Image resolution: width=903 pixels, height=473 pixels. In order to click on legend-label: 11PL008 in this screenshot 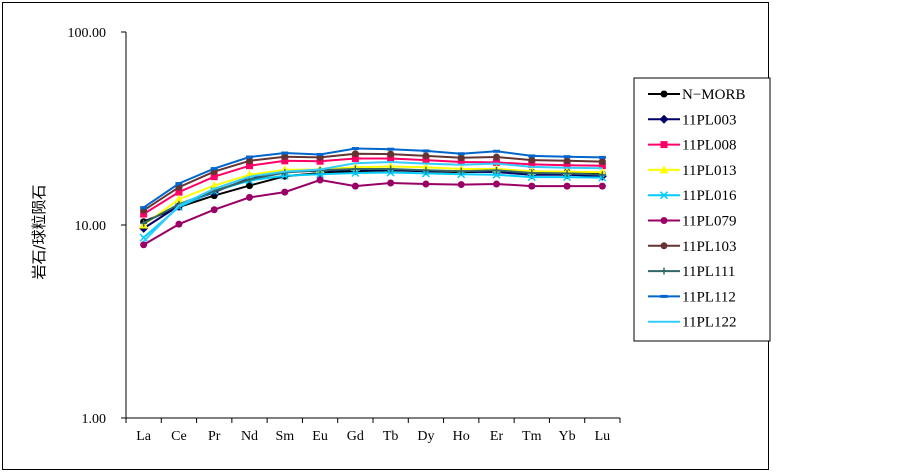, I will do `click(709, 146)`.